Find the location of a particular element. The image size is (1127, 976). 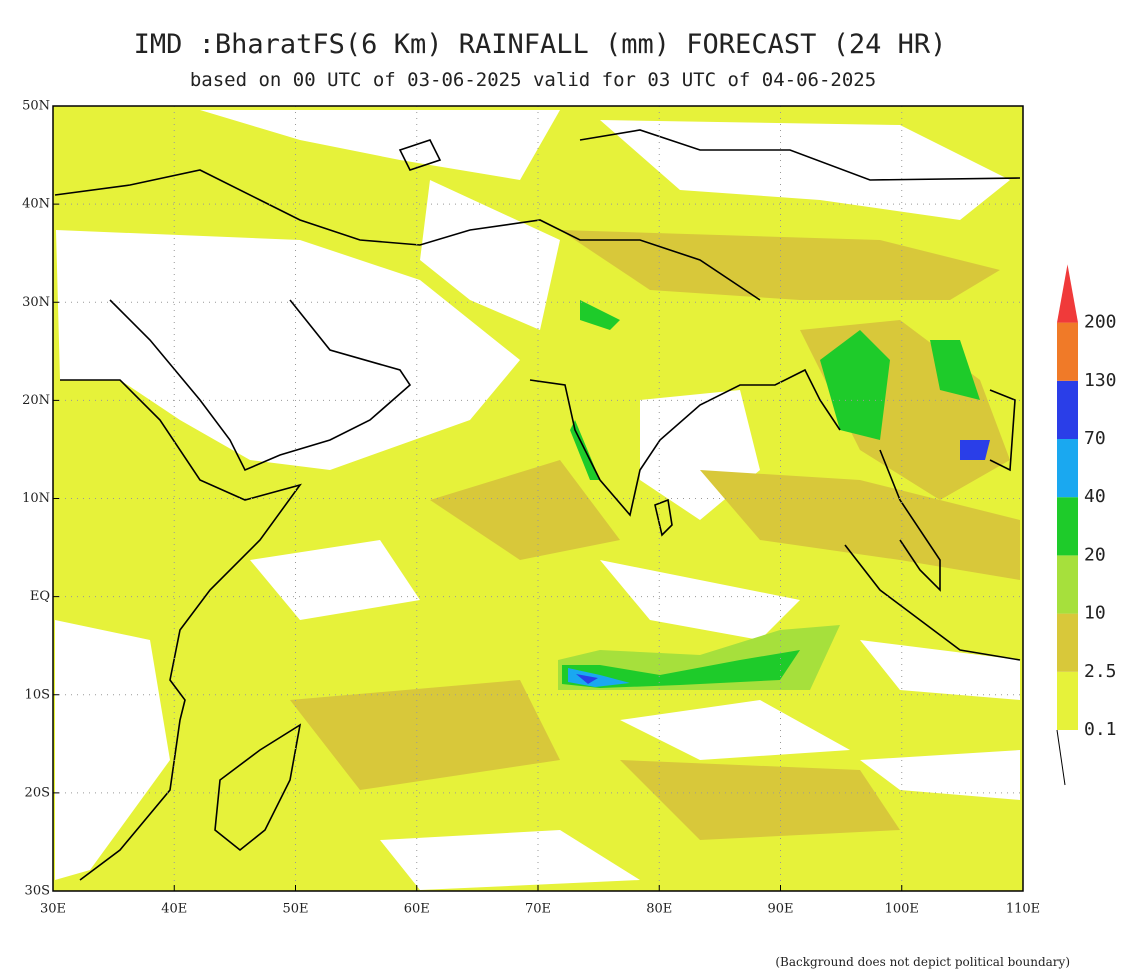

lat-tick-label: 20S is located at coordinates (37, 792).